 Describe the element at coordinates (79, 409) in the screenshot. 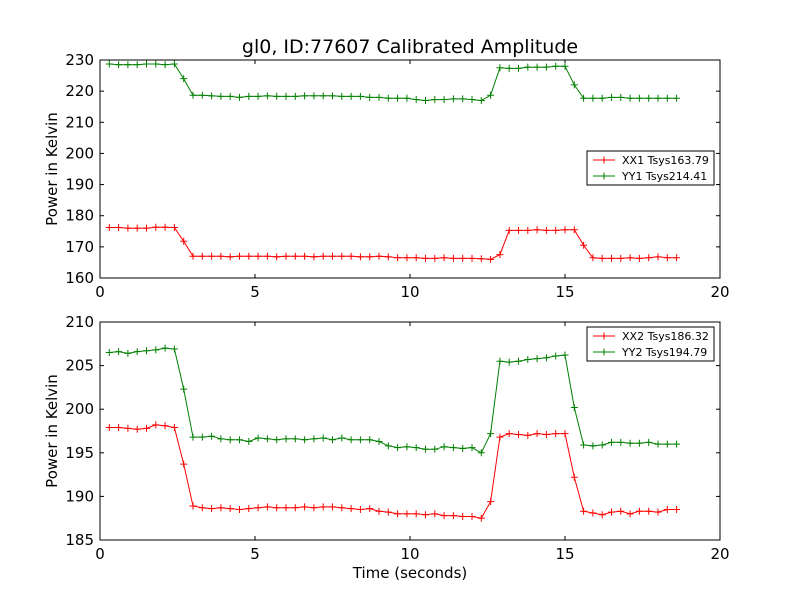

I see `y-tick-label: 200` at that location.